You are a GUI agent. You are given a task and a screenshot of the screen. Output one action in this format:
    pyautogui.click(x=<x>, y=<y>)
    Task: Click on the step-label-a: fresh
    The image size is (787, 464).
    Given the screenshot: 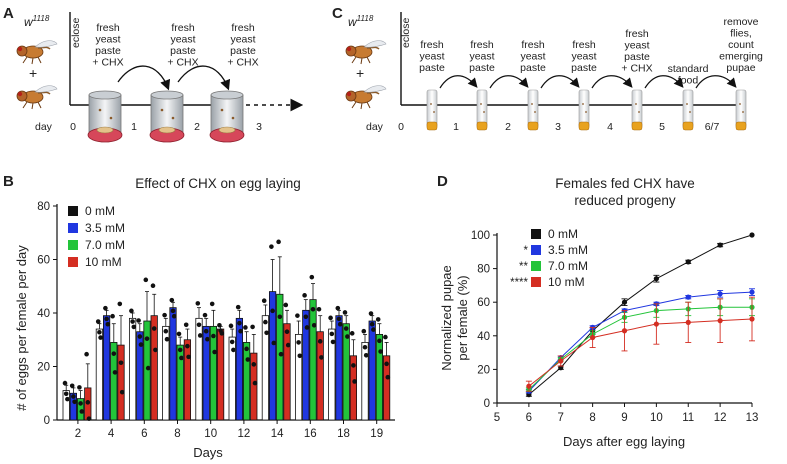 What is the action you would take?
    pyautogui.click(x=183, y=28)
    